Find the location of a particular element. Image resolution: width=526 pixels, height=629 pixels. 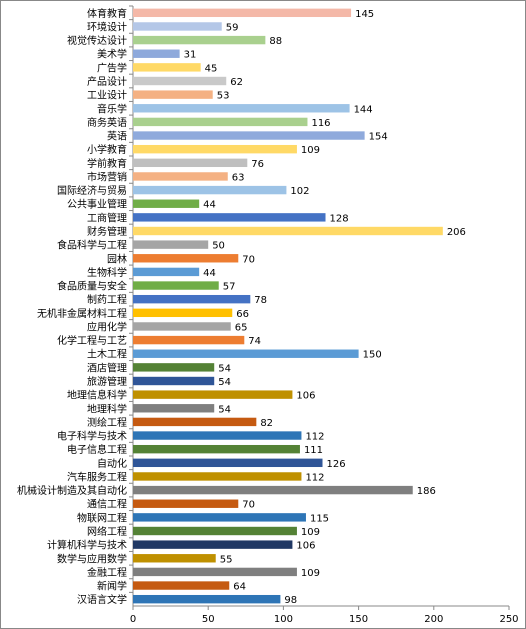

y-tick-label: 地理科学 is located at coordinates (107, 408).